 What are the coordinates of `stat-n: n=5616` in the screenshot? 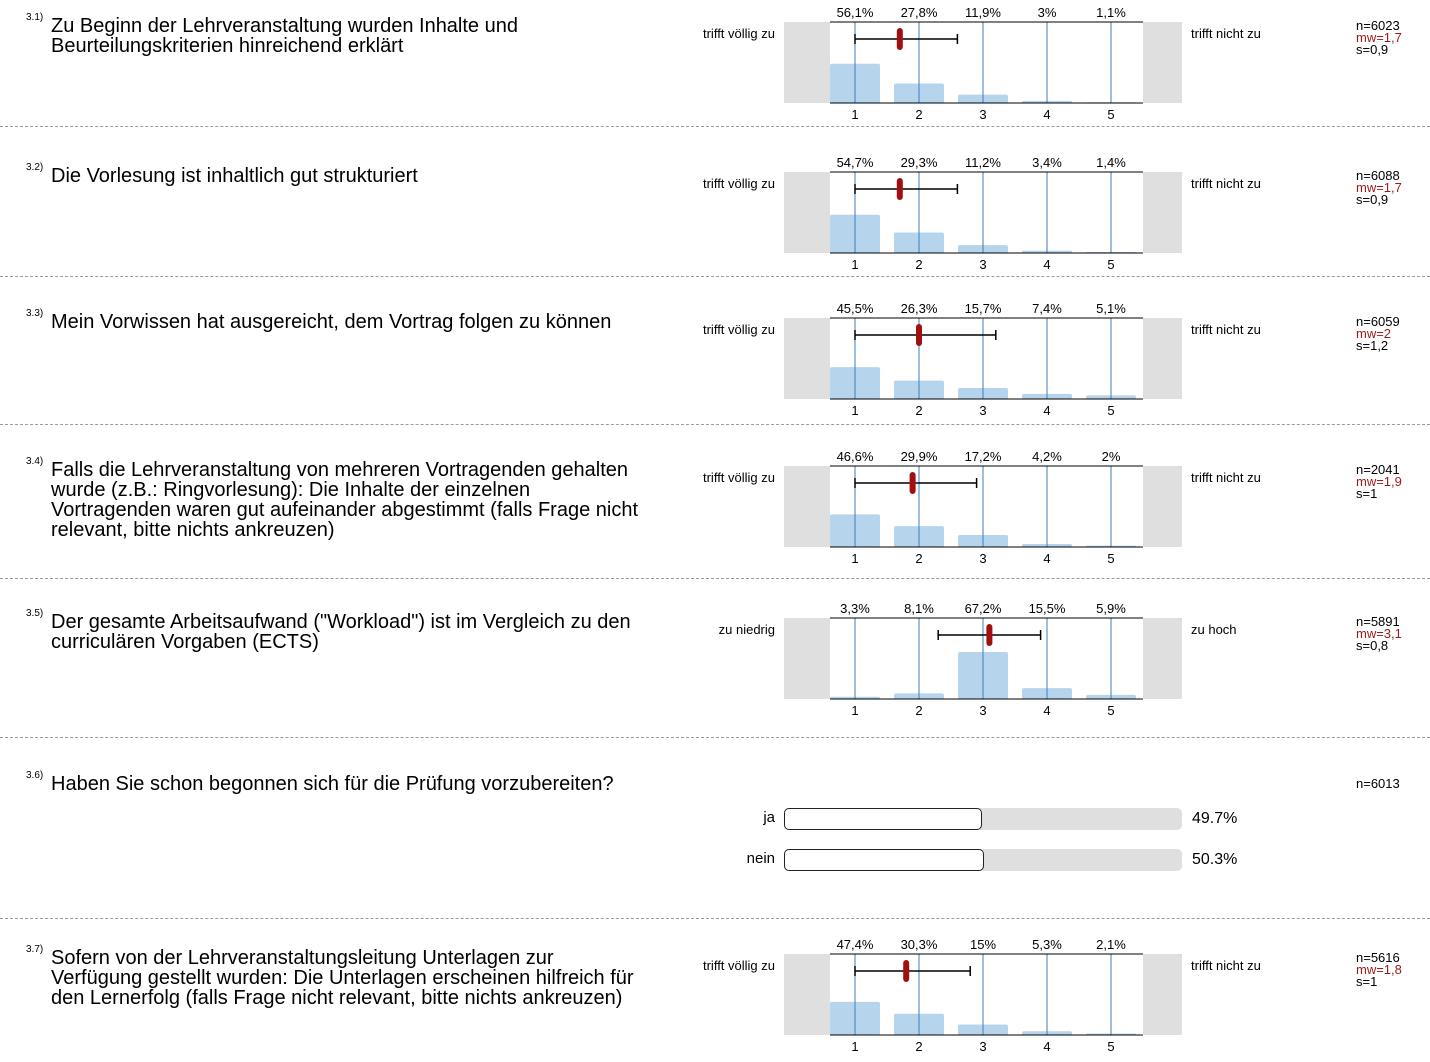 It's located at (1378, 957).